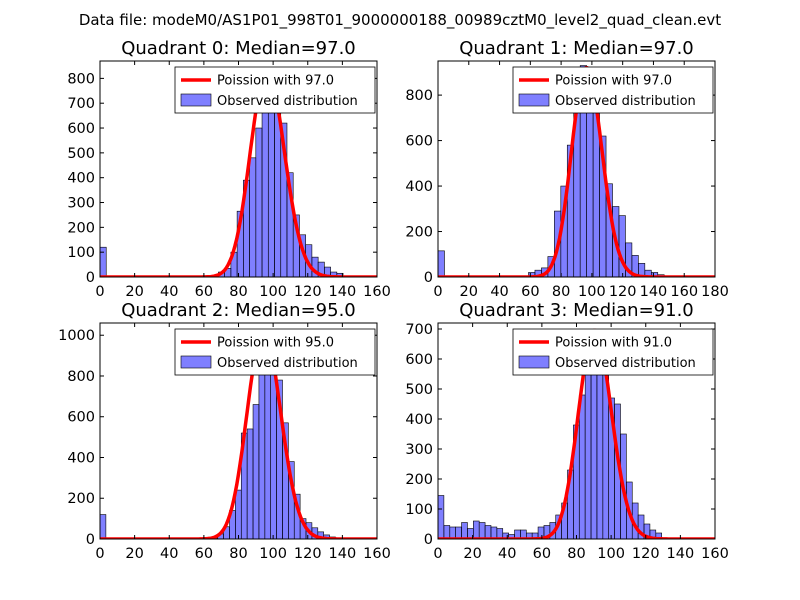  What do you see at coordinates (275, 352) in the screenshot?
I see `legend: Poission with 95.0 Observed distribution` at bounding box center [275, 352].